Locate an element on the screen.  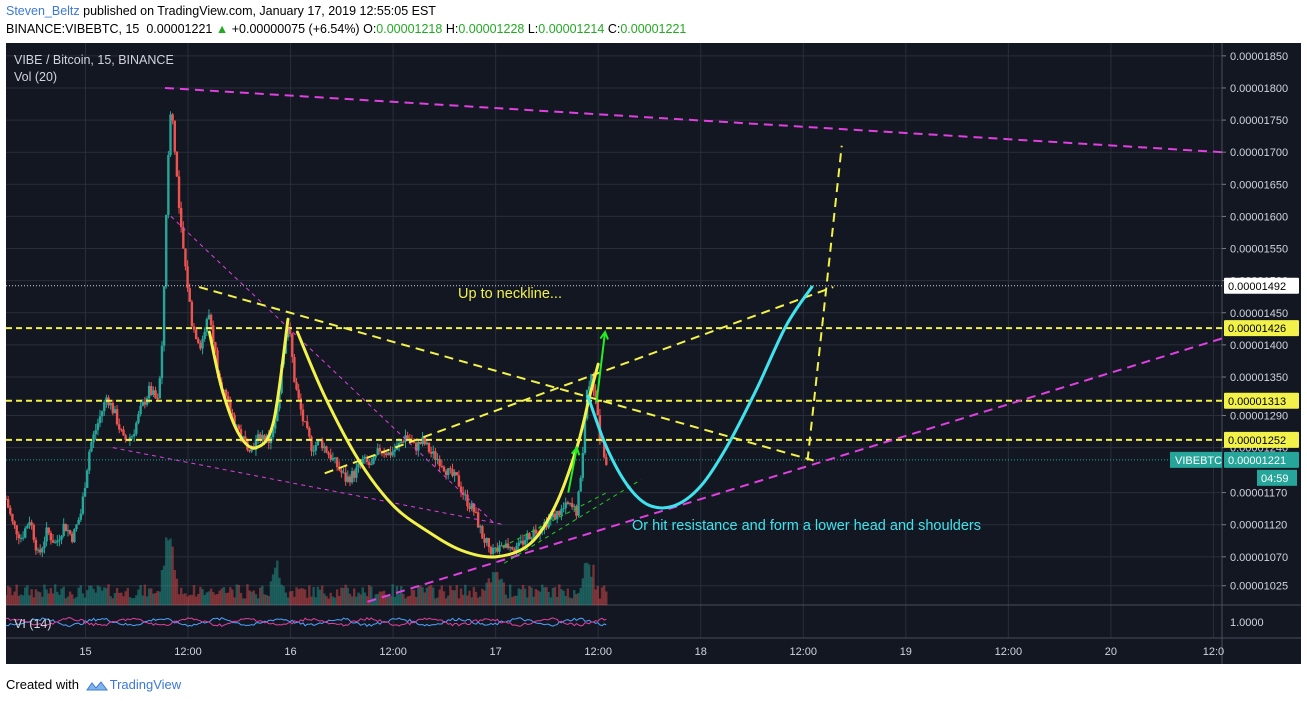
open-value: 0.00001218 is located at coordinates (409, 29).